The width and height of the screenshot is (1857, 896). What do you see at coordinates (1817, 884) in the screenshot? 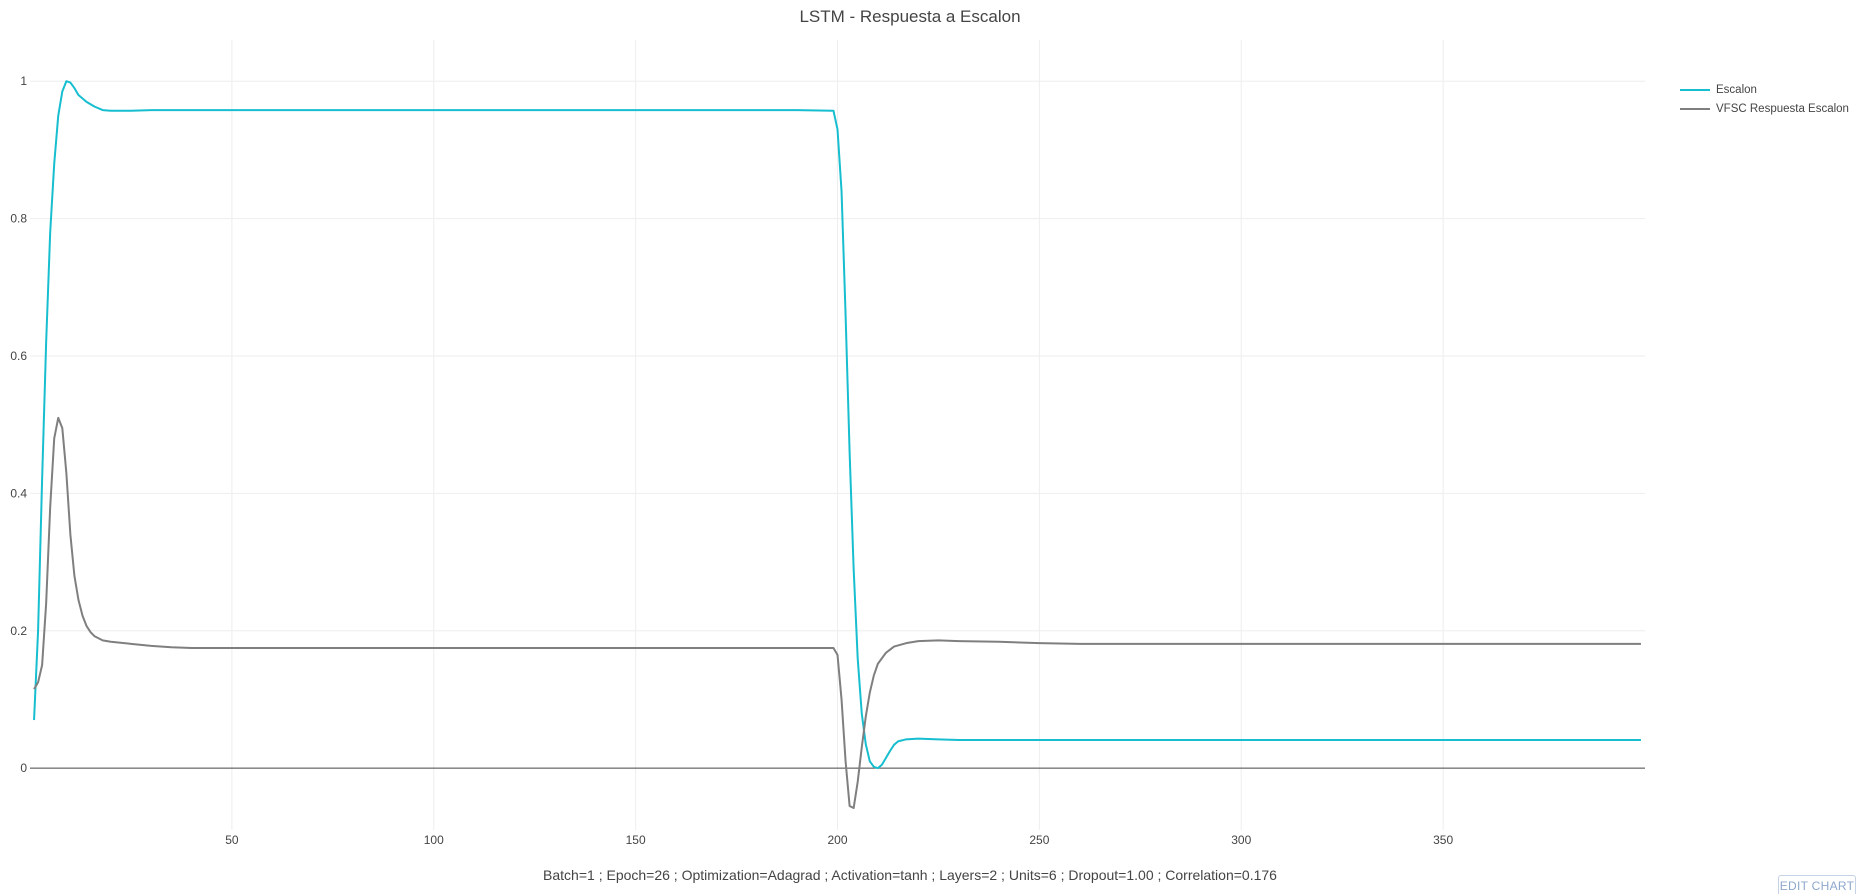
I see `edit-chart-button: EDIT CHART` at bounding box center [1817, 884].